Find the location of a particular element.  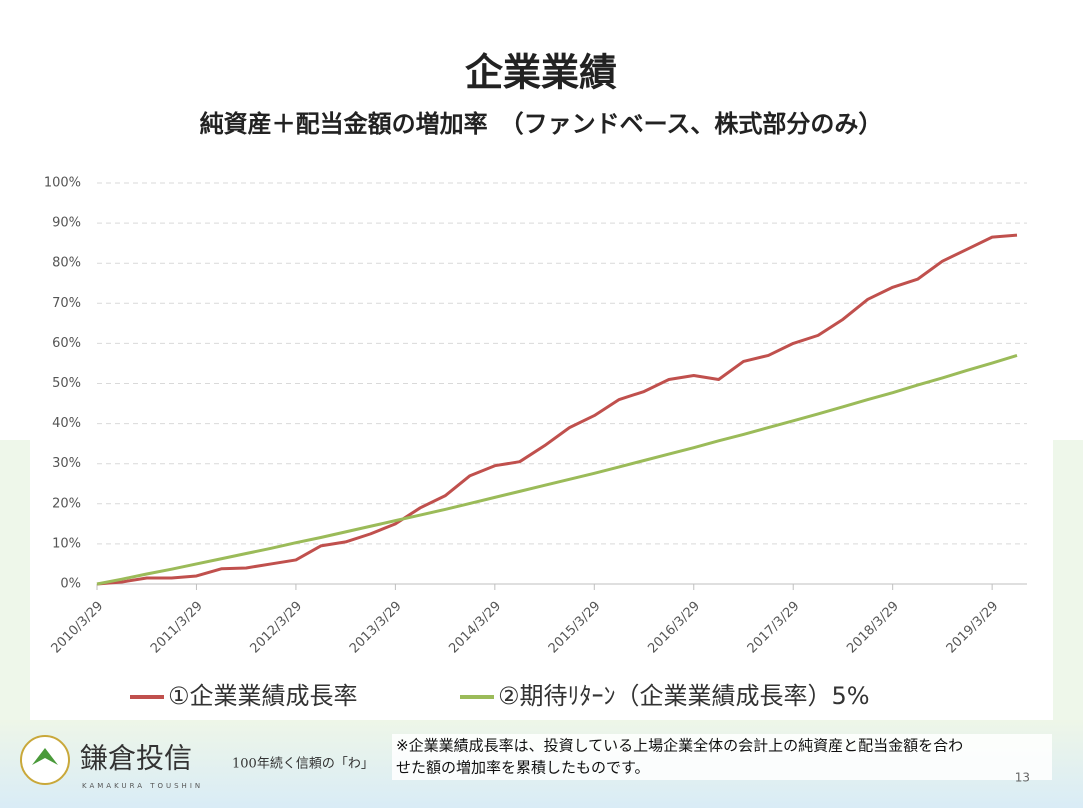

y-tick-label: 10% is located at coordinates (66, 543).